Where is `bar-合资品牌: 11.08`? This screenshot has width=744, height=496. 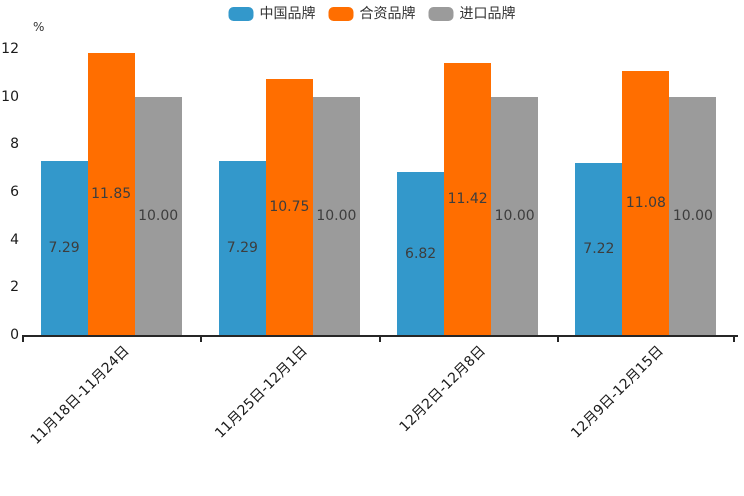
bar-合资品牌: 11.08 is located at coordinates (646, 202).